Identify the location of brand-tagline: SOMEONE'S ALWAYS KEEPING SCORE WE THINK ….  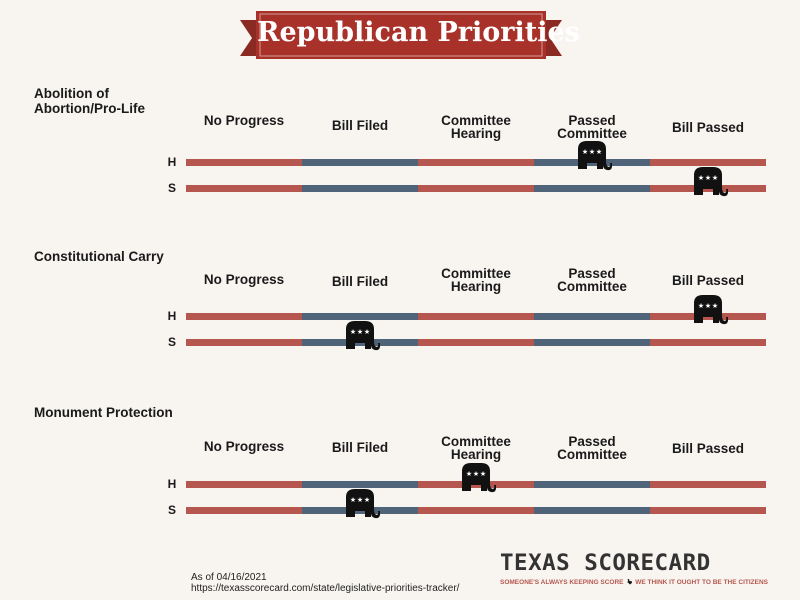
(634, 582).